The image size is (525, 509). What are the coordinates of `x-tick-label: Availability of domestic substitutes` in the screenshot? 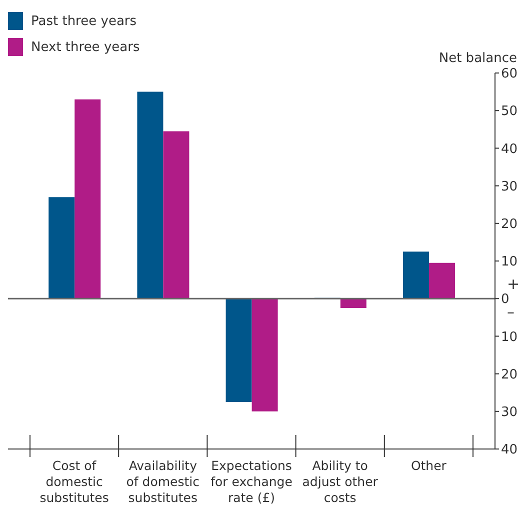 It's located at (163, 481).